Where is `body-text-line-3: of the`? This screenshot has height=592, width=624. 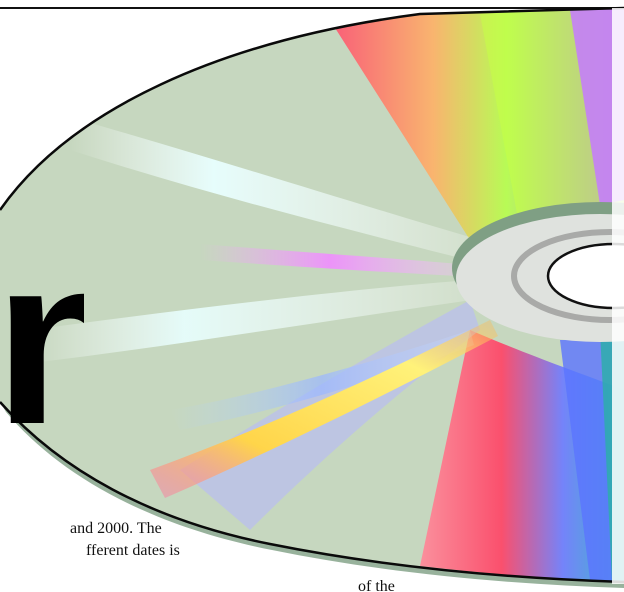
body-text-line-3: of the is located at coordinates (376, 585).